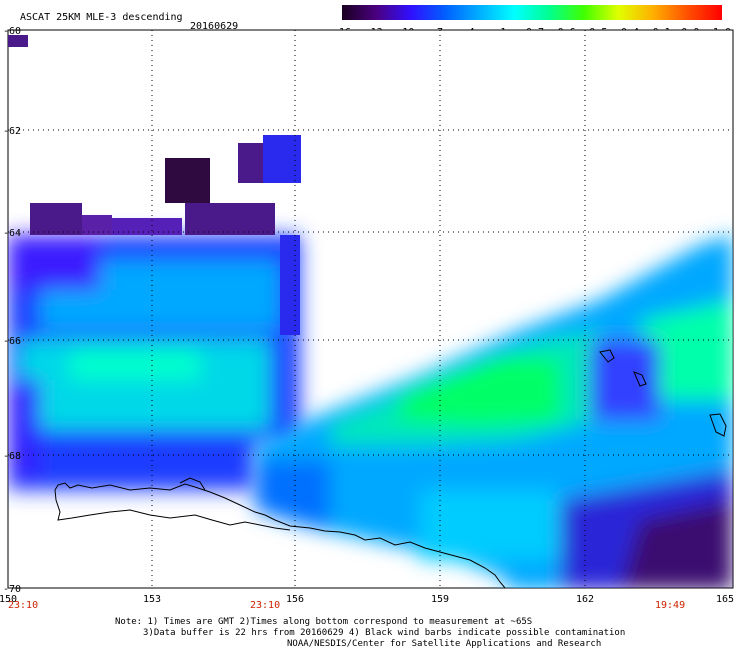 The width and height of the screenshot is (740, 650). I want to click on lat-label: -60, so click(12, 31).